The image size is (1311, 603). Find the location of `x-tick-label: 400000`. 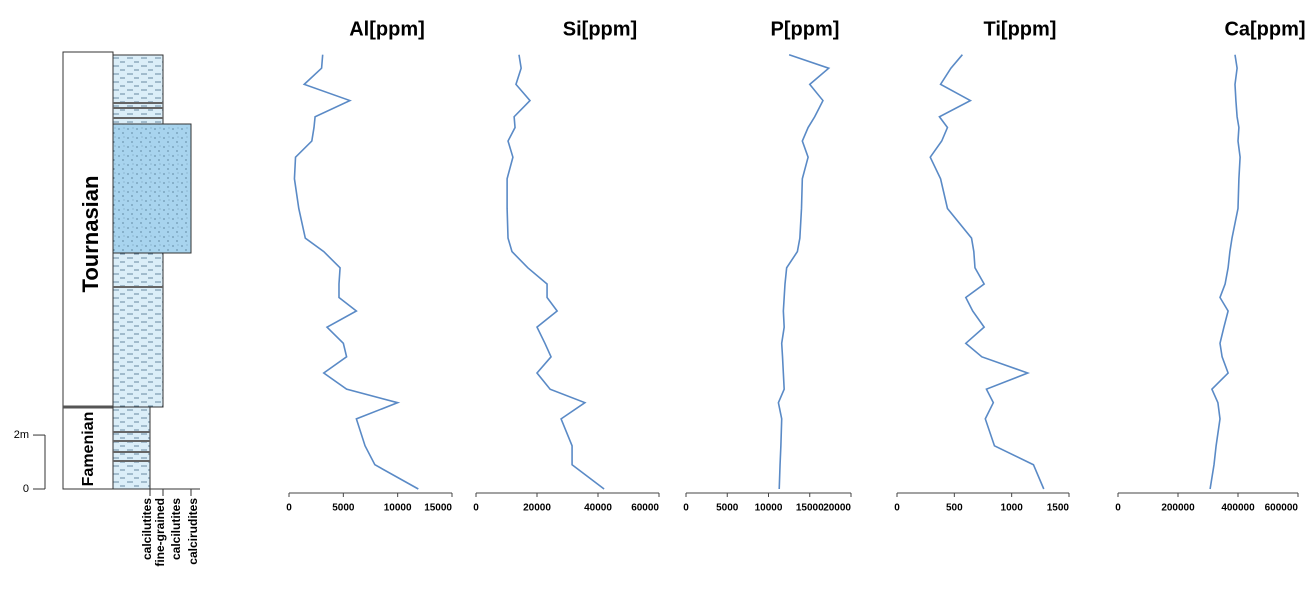

x-tick-label: 400000 is located at coordinates (1238, 508).